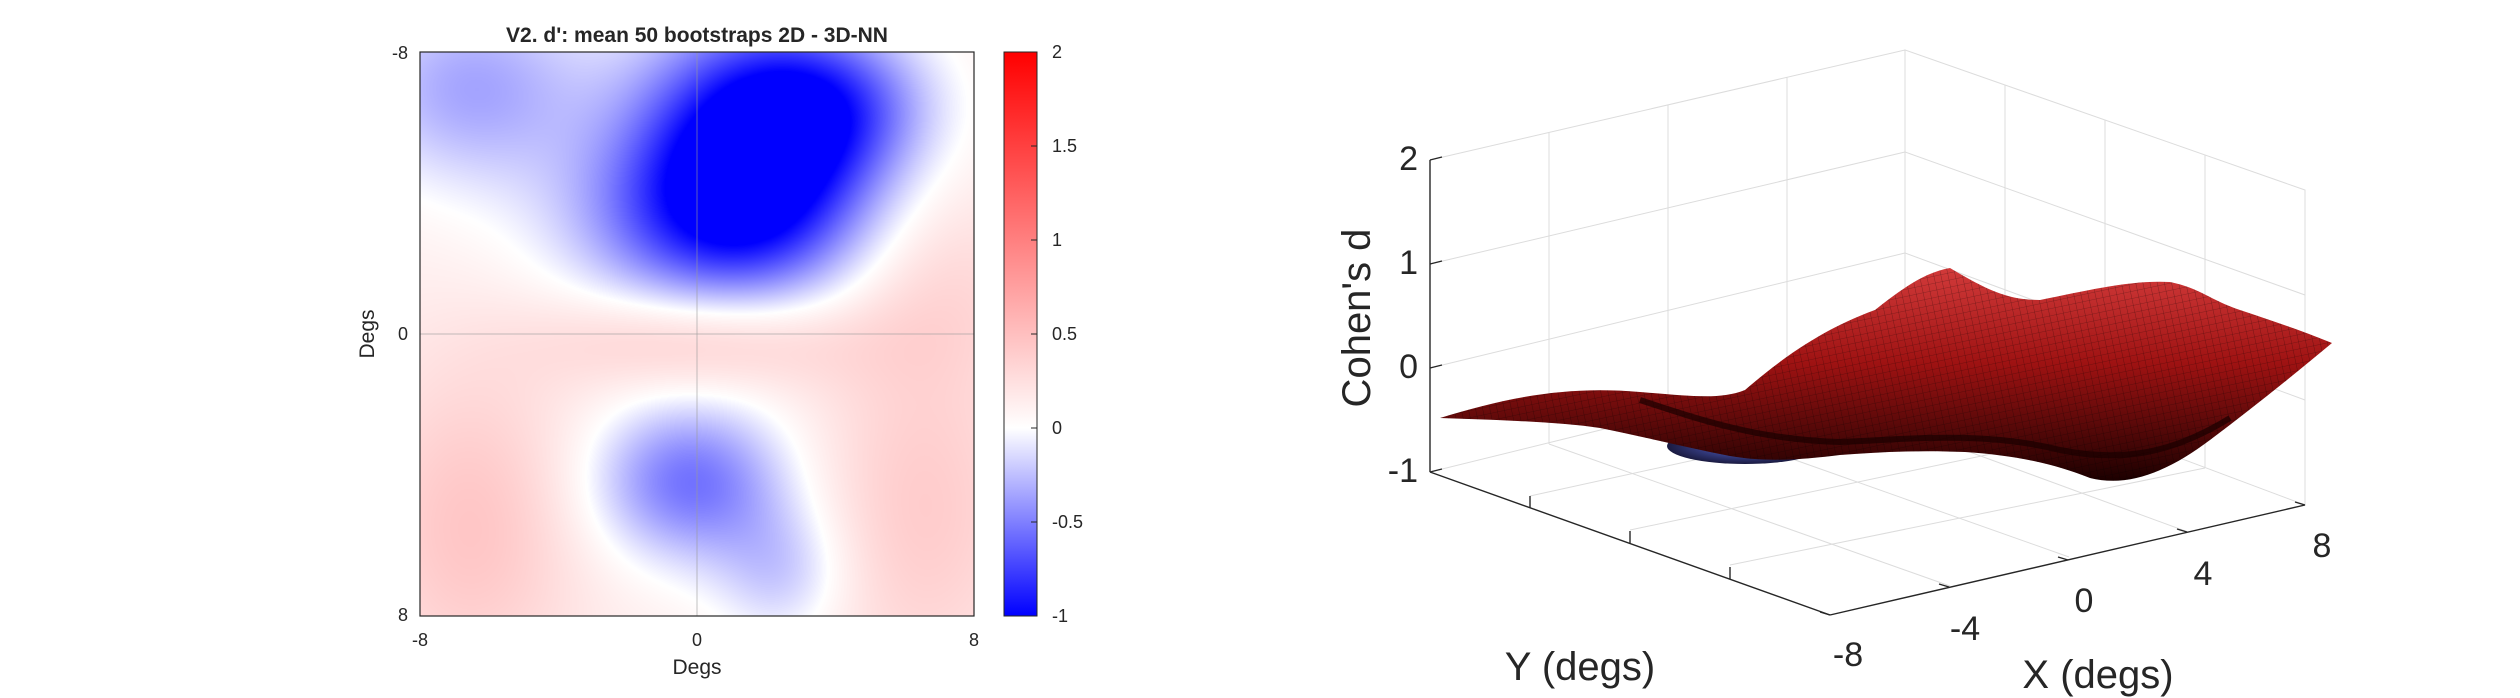 This screenshot has height=698, width=2520. I want to click on heatmap-y-label: Degs, so click(367, 333).